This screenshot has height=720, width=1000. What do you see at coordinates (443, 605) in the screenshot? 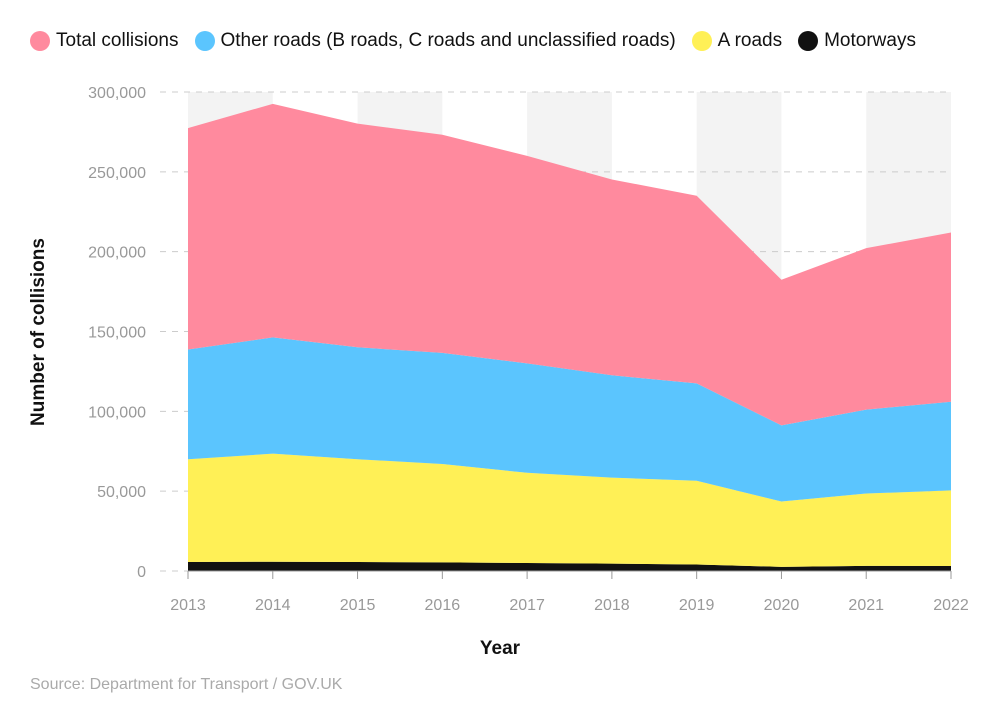
I see `x-tick-label: 2016` at bounding box center [443, 605].